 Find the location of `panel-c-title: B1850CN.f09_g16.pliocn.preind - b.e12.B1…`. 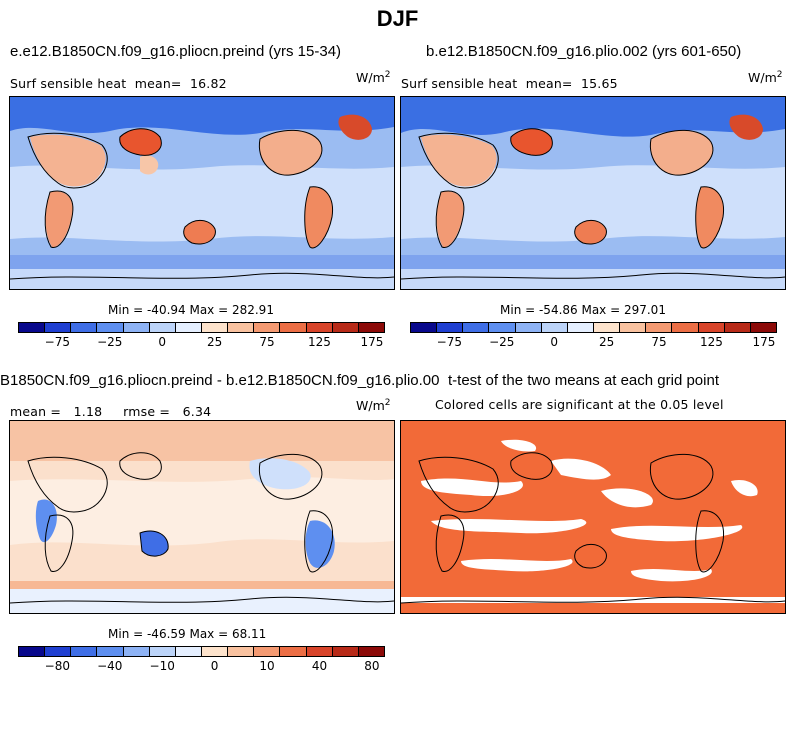

panel-c-title: B1850CN.f09_g16.pliocn.preind - b.e12.B1… is located at coordinates (220, 380).